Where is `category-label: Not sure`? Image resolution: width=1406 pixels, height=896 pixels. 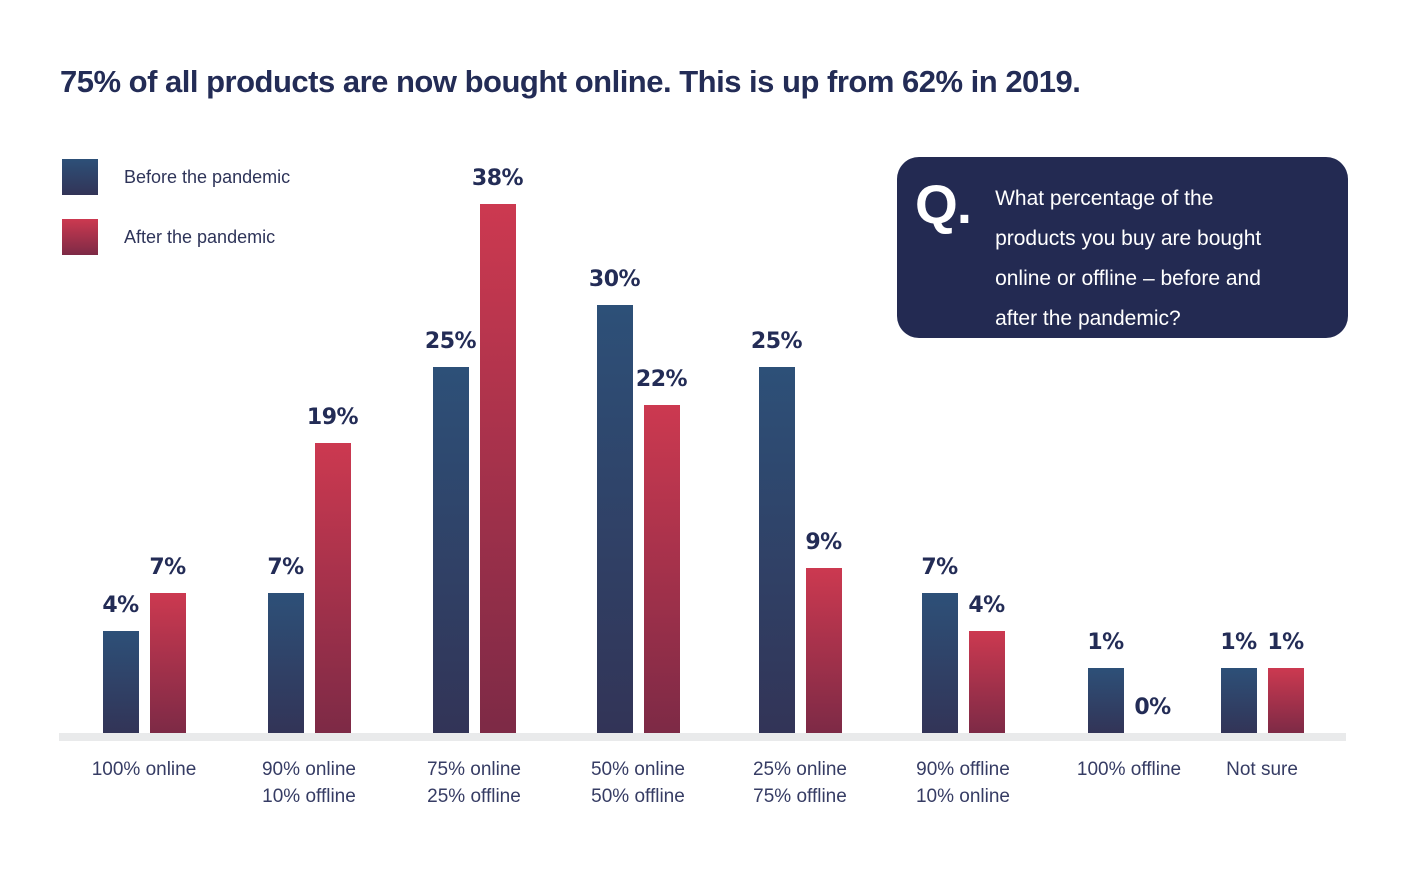
category-label: Not sure is located at coordinates (1262, 769).